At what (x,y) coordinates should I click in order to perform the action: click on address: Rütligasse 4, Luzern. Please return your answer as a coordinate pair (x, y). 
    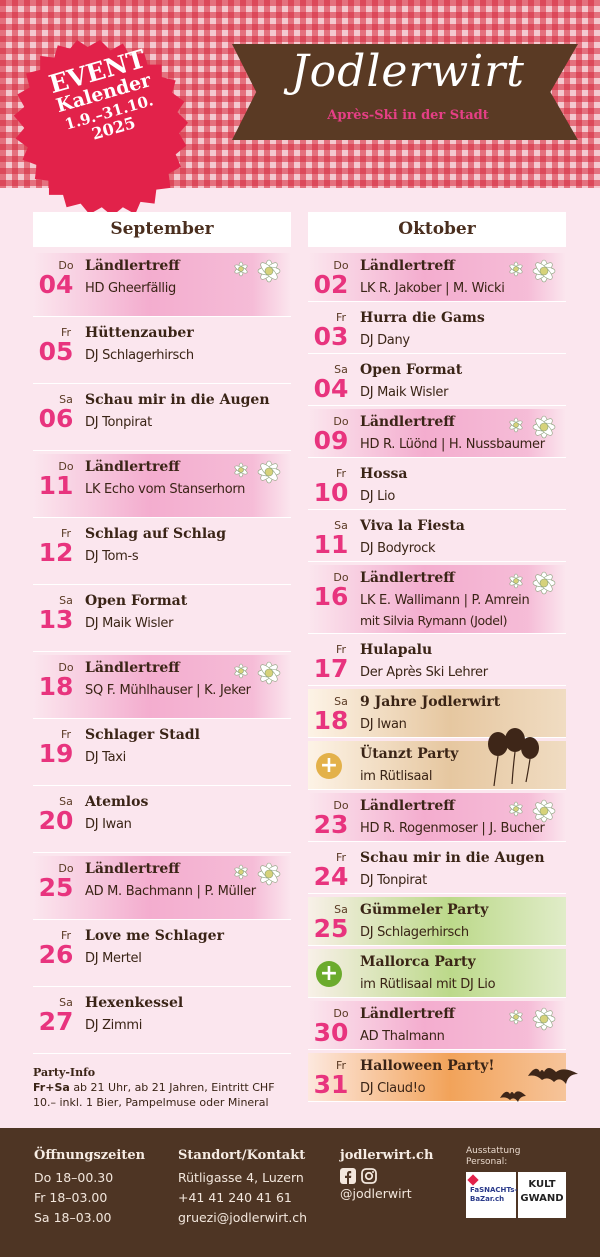
    Looking at the image, I should click on (241, 1177).